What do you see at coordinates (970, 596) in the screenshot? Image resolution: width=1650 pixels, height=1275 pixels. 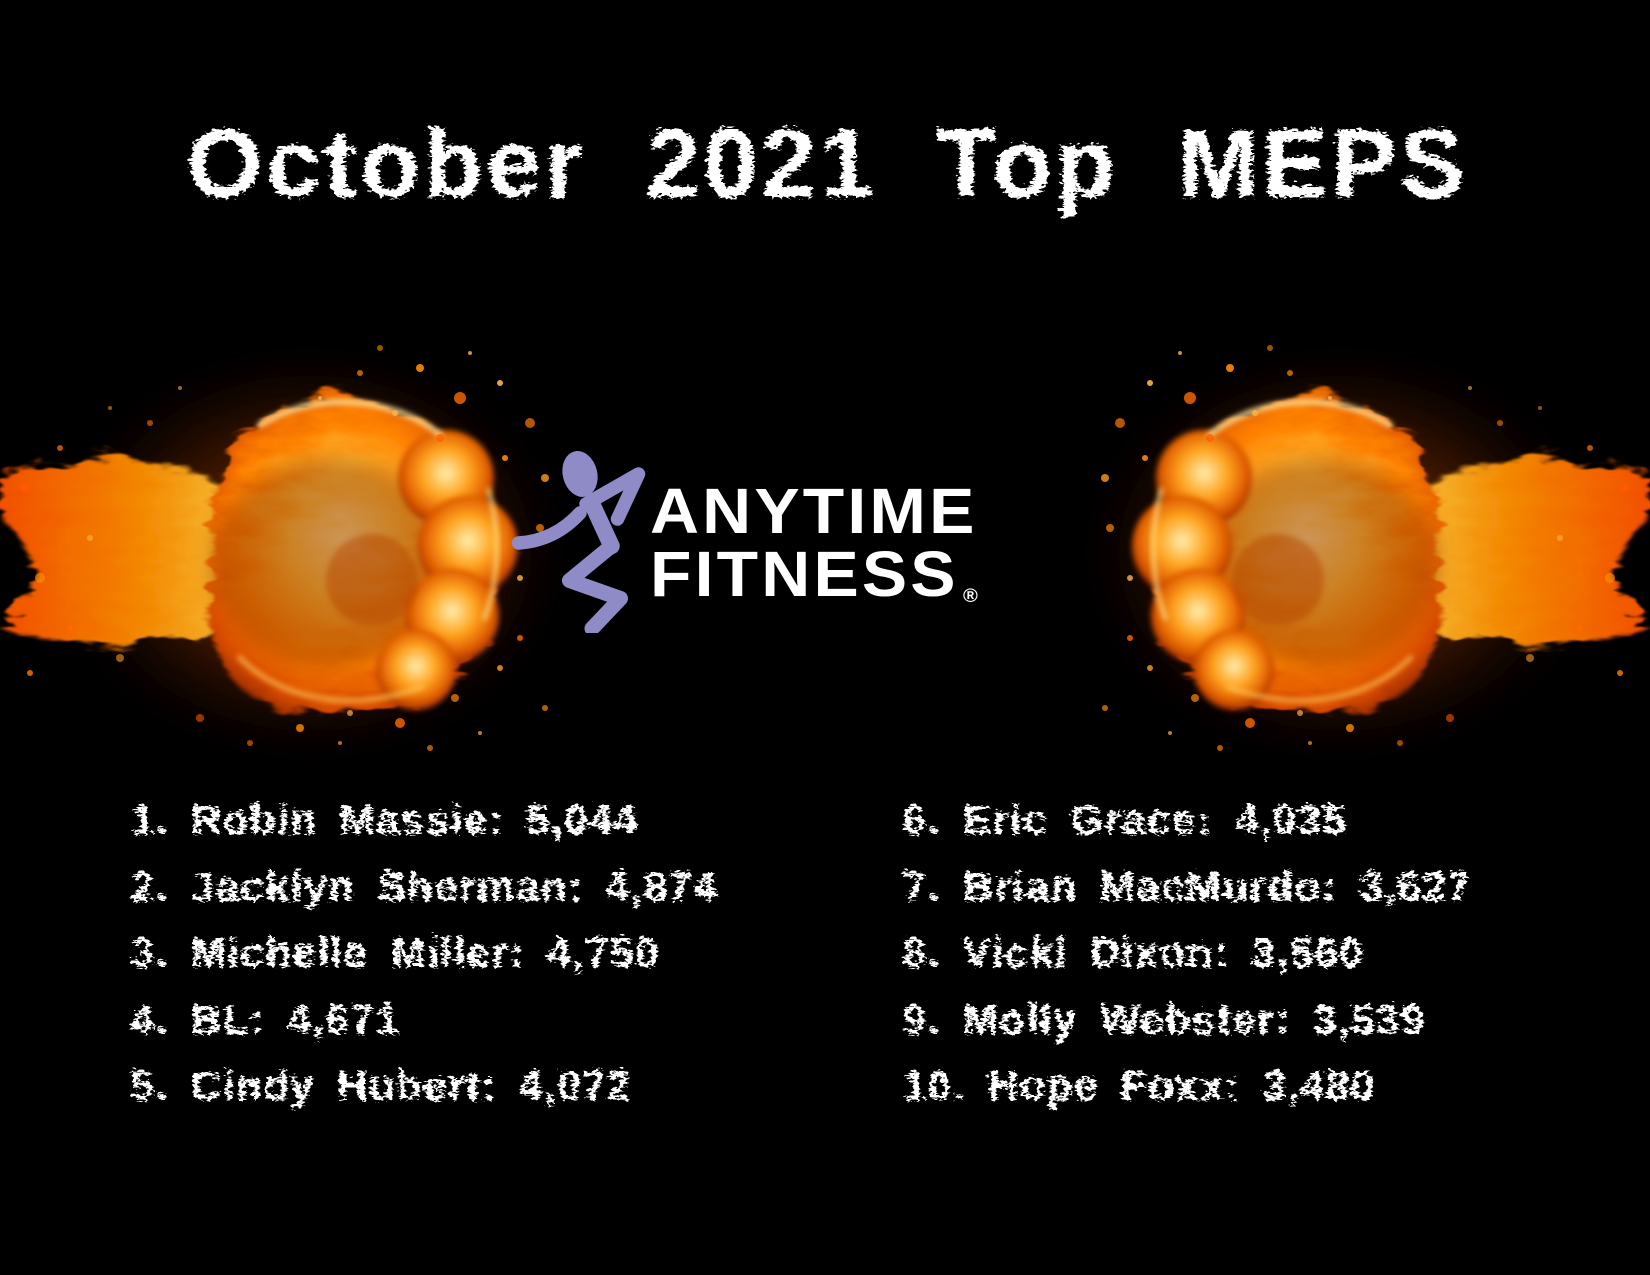 I see `registered-trademark: ®` at bounding box center [970, 596].